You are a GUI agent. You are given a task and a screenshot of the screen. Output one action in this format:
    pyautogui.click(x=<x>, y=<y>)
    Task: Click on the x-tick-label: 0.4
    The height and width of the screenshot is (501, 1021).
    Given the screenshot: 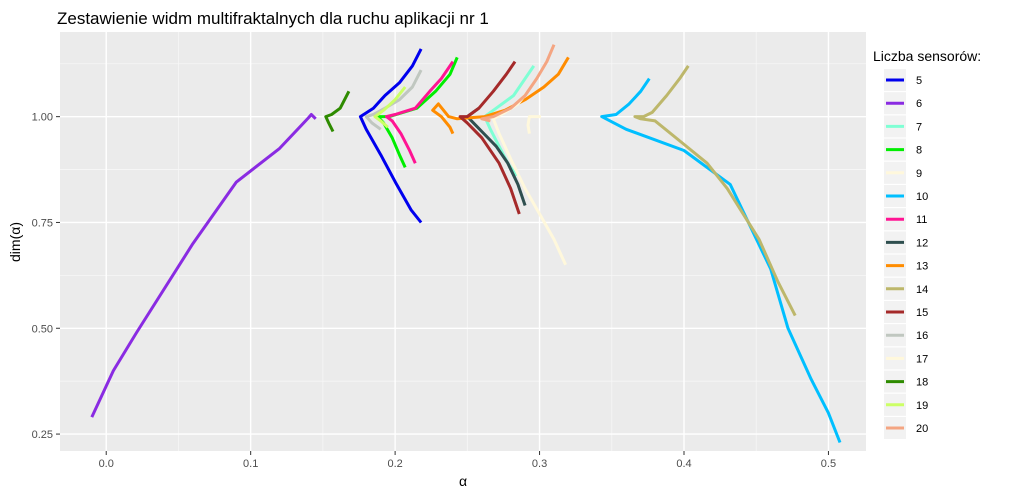 What is the action you would take?
    pyautogui.click(x=683, y=464)
    